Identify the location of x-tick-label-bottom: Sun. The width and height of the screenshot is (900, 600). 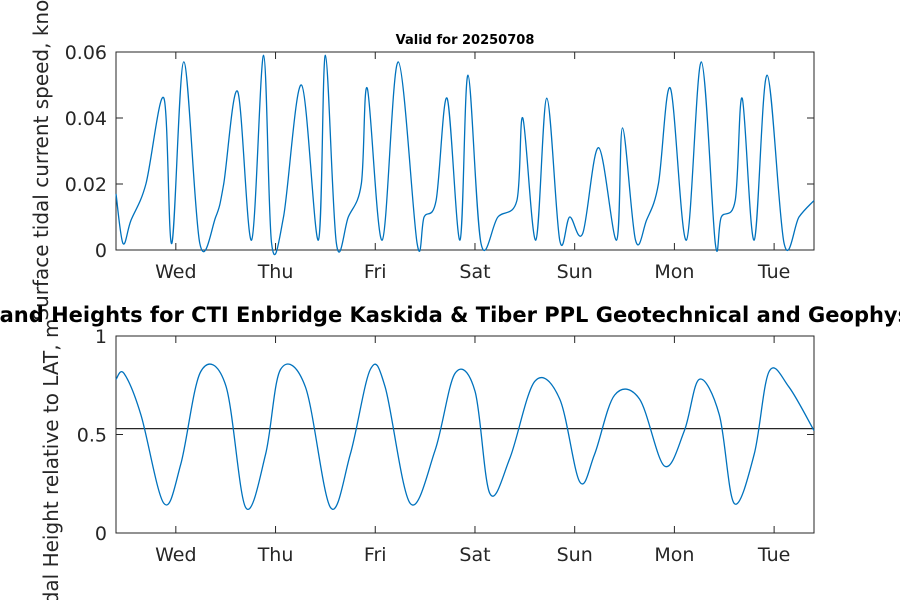
(575, 555).